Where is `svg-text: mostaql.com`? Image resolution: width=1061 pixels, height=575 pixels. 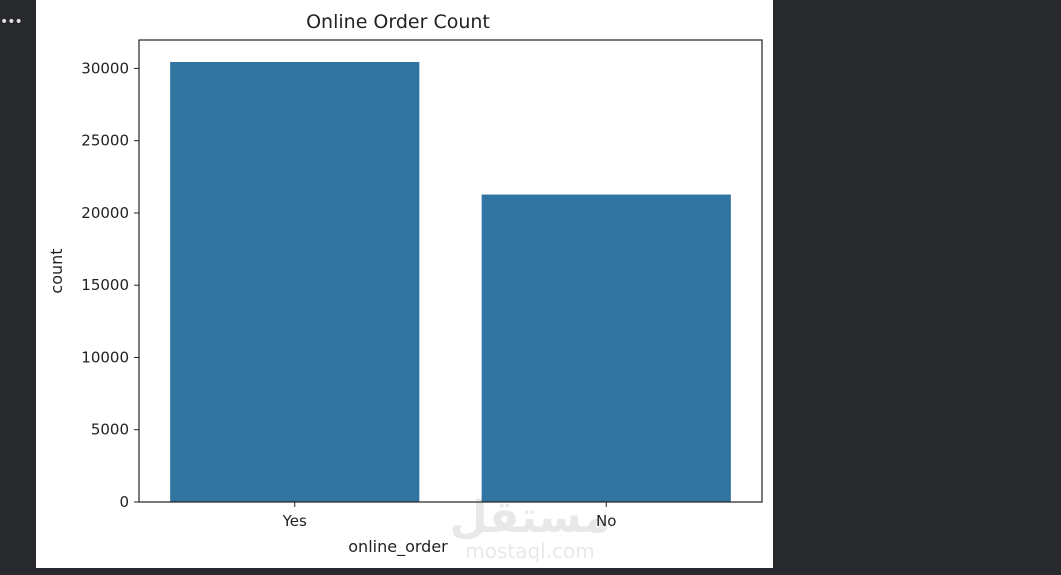
svg-text: mostaql.com is located at coordinates (530, 551).